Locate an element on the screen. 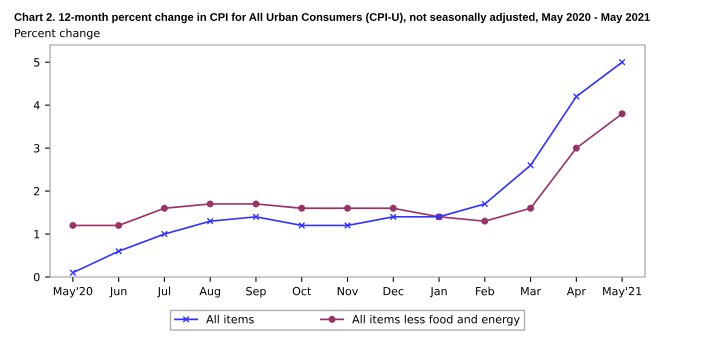  x-tick-label: Oct is located at coordinates (302, 291).